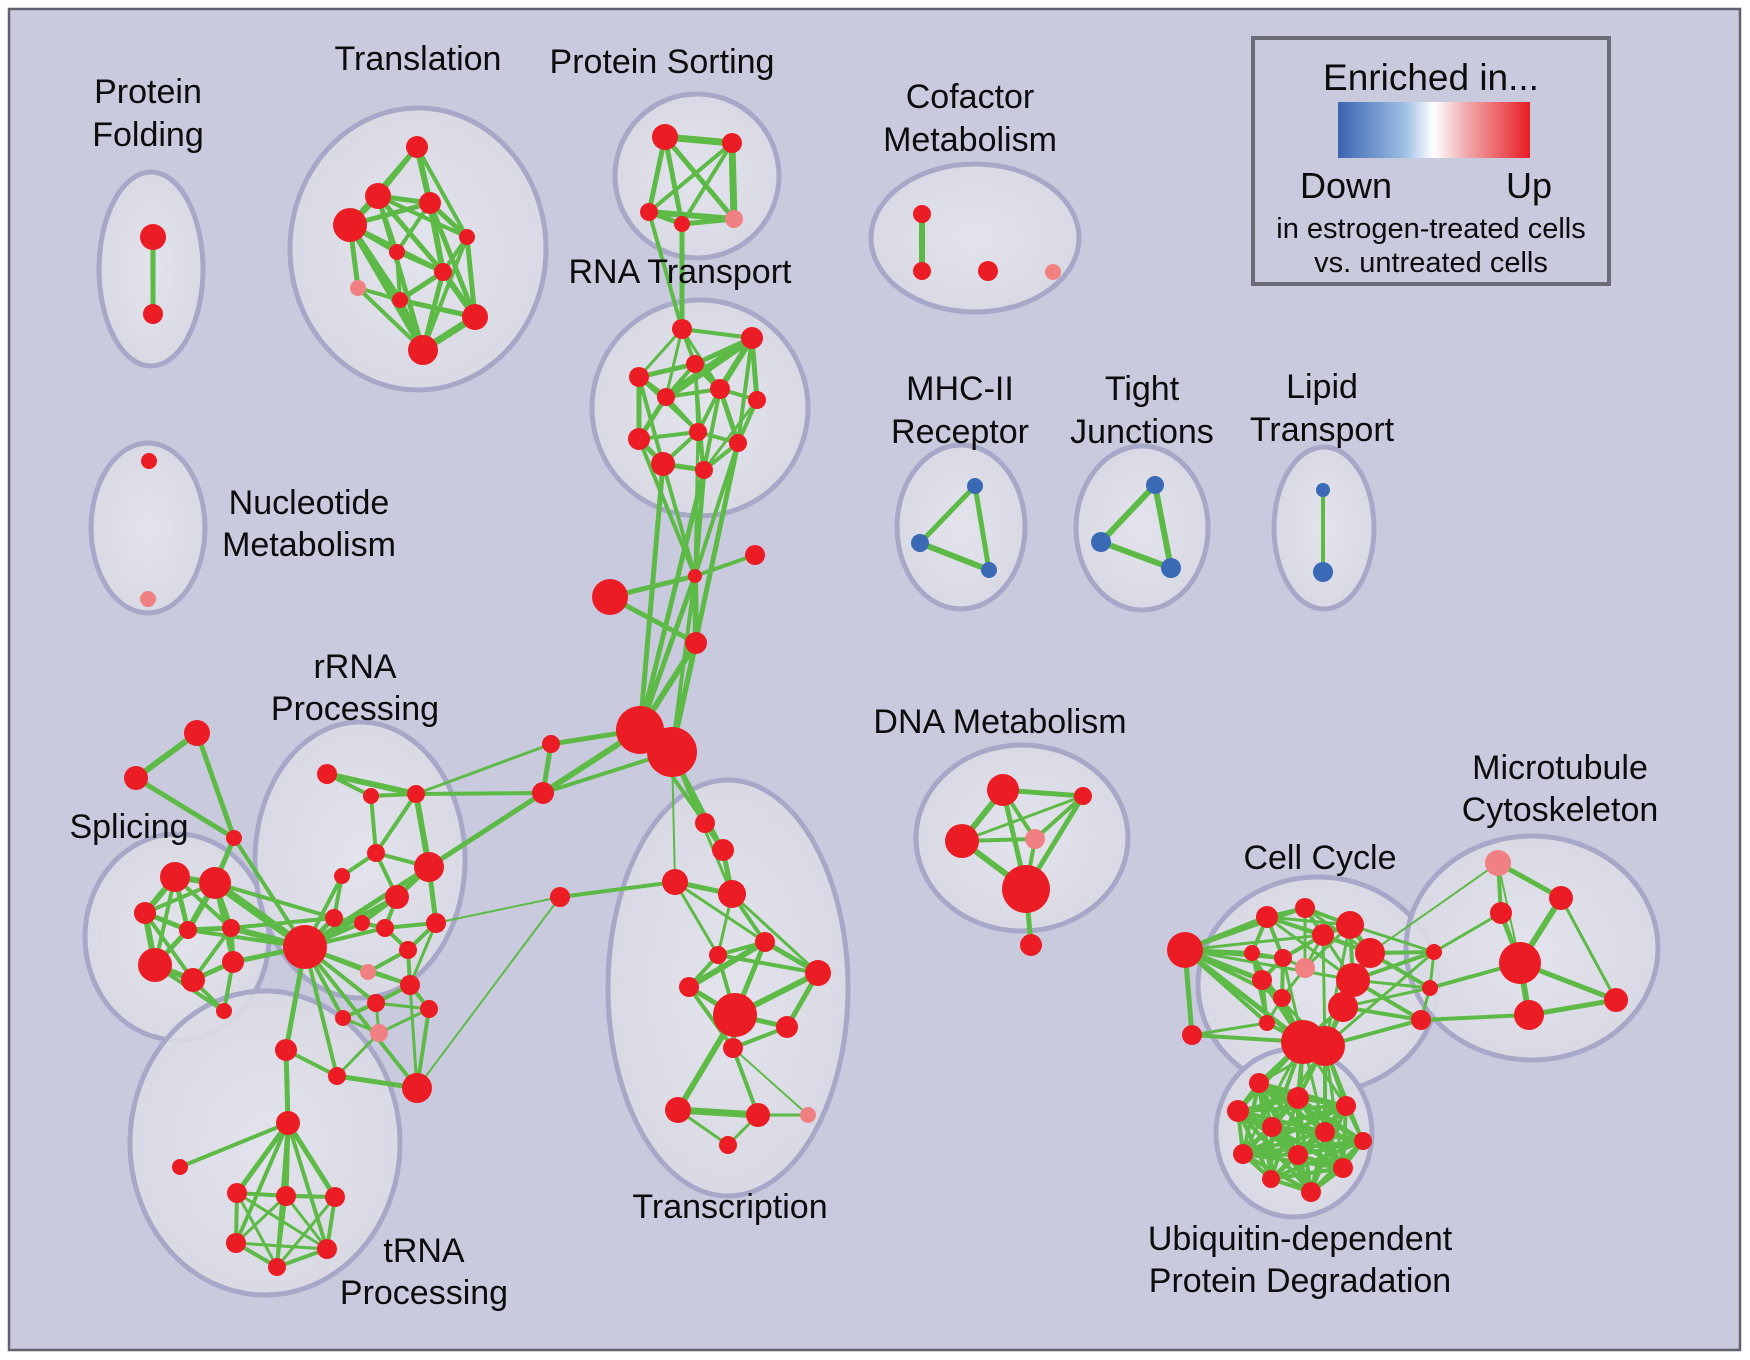 The image size is (1750, 1360). I want to click on cluster-nodes-txn, so click(690, 983).